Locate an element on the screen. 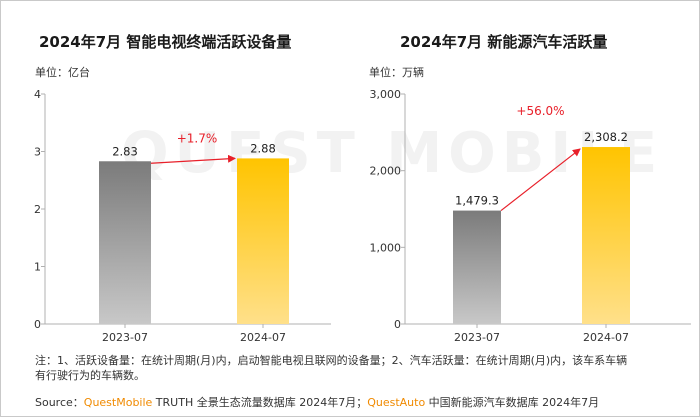  note-line-2: 有行驶行为的车辆数。 is located at coordinates (90, 375).